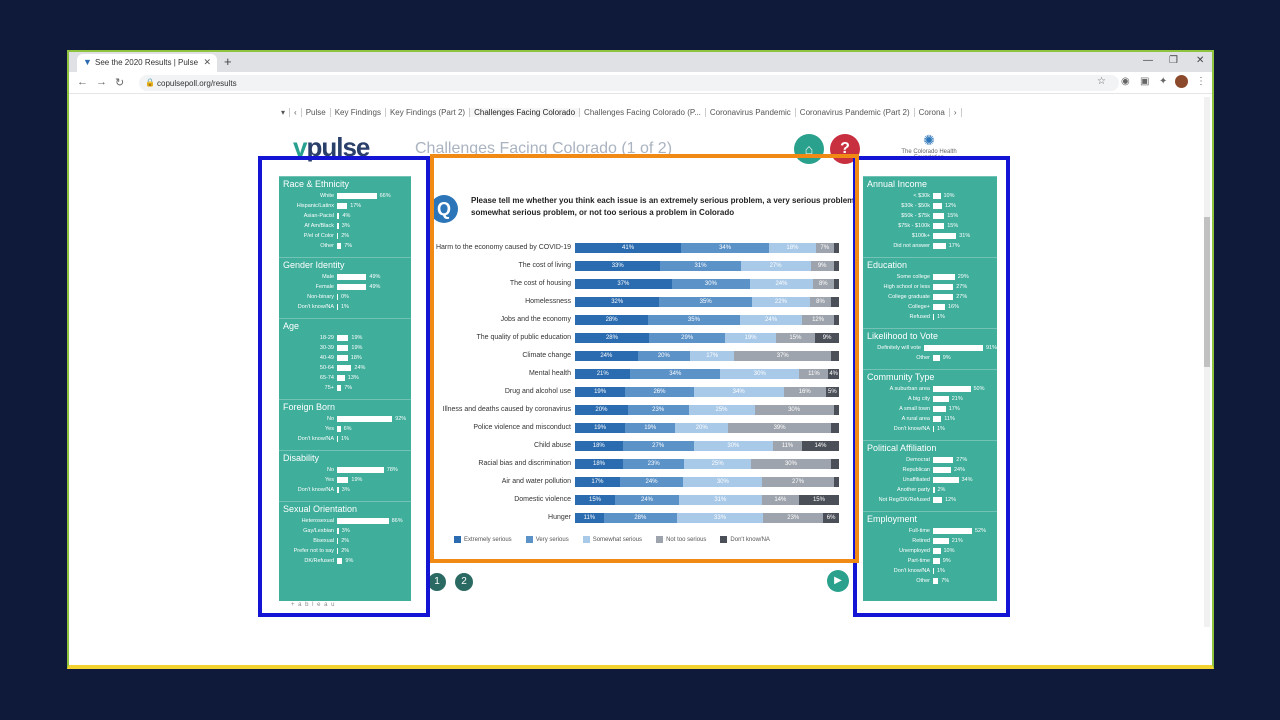 This screenshot has height=720, width=1280. Describe the element at coordinates (775, 266) in the screenshot. I see `chart-bar-segment: 27%` at that location.